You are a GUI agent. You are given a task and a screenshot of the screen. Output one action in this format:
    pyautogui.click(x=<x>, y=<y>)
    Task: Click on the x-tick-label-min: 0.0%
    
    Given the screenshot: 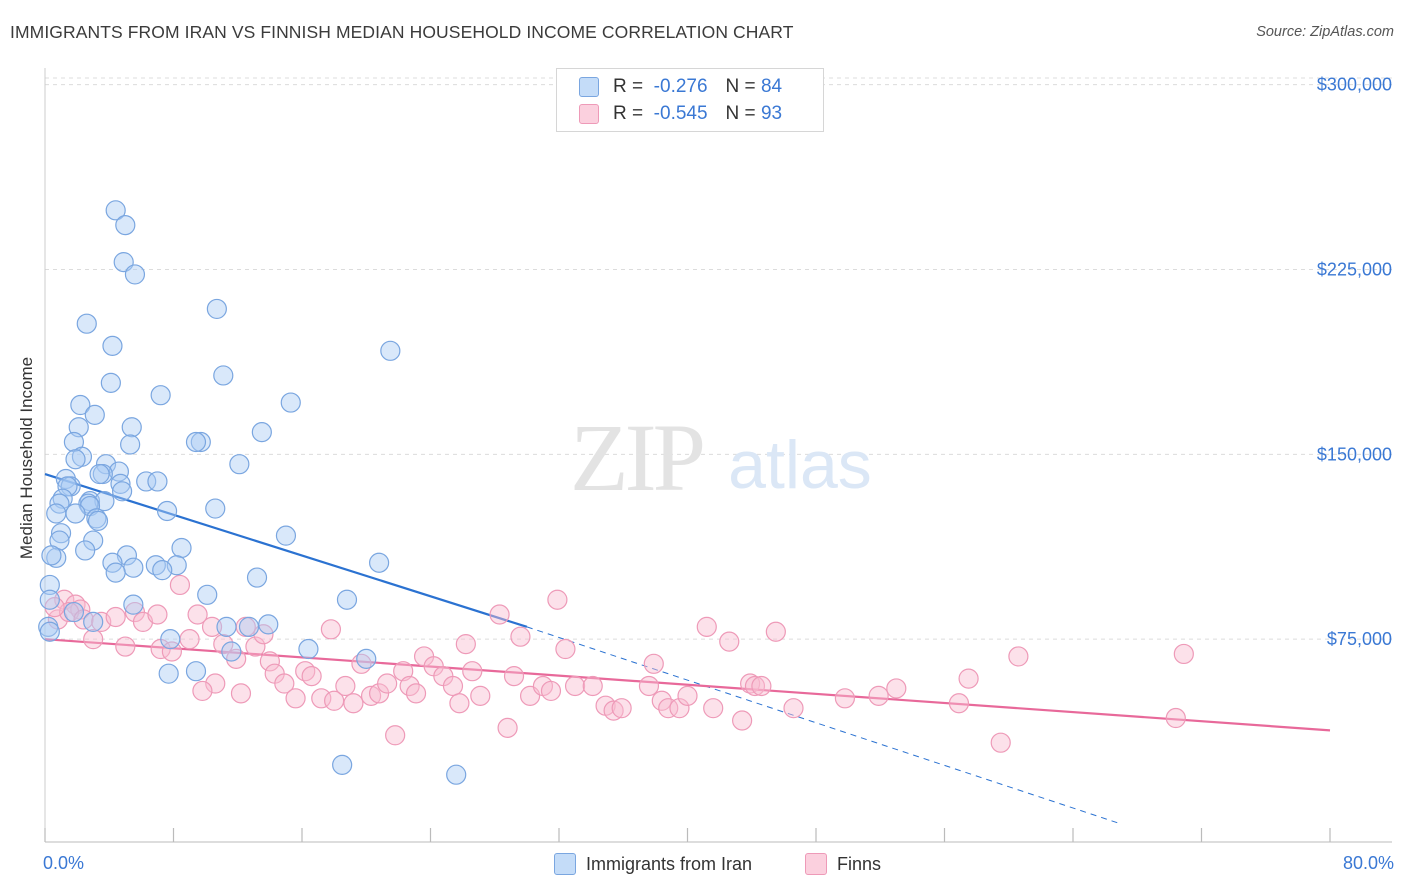 What is the action you would take?
    pyautogui.click(x=63, y=863)
    